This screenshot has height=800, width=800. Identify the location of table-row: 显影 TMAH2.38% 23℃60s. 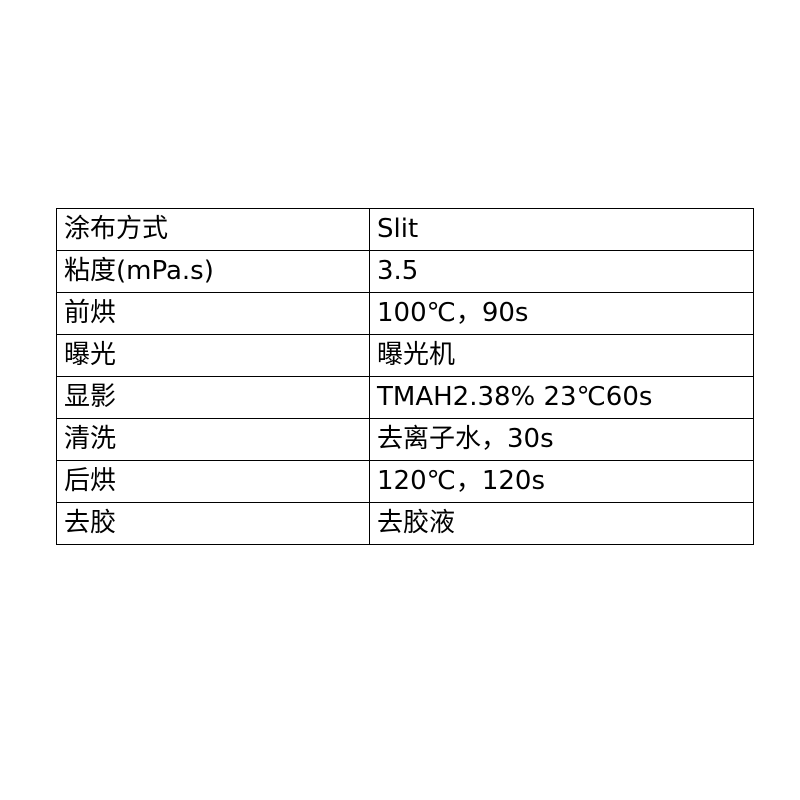
(405, 397).